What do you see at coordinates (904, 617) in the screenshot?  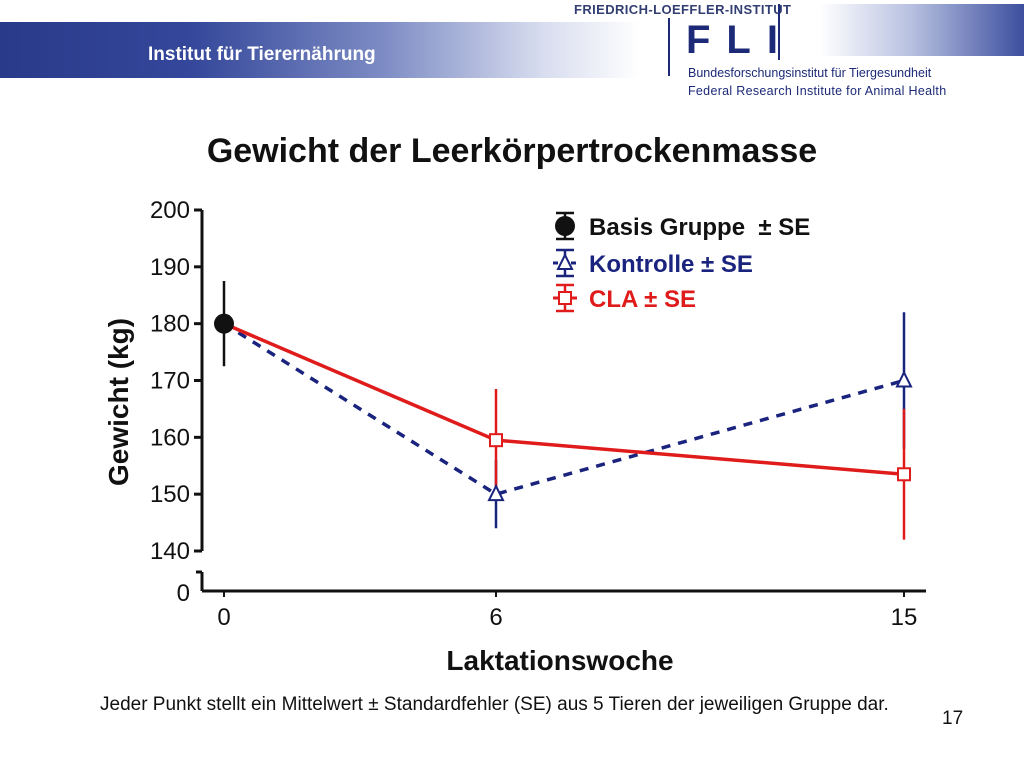 I see `x-tick-label: 15` at bounding box center [904, 617].